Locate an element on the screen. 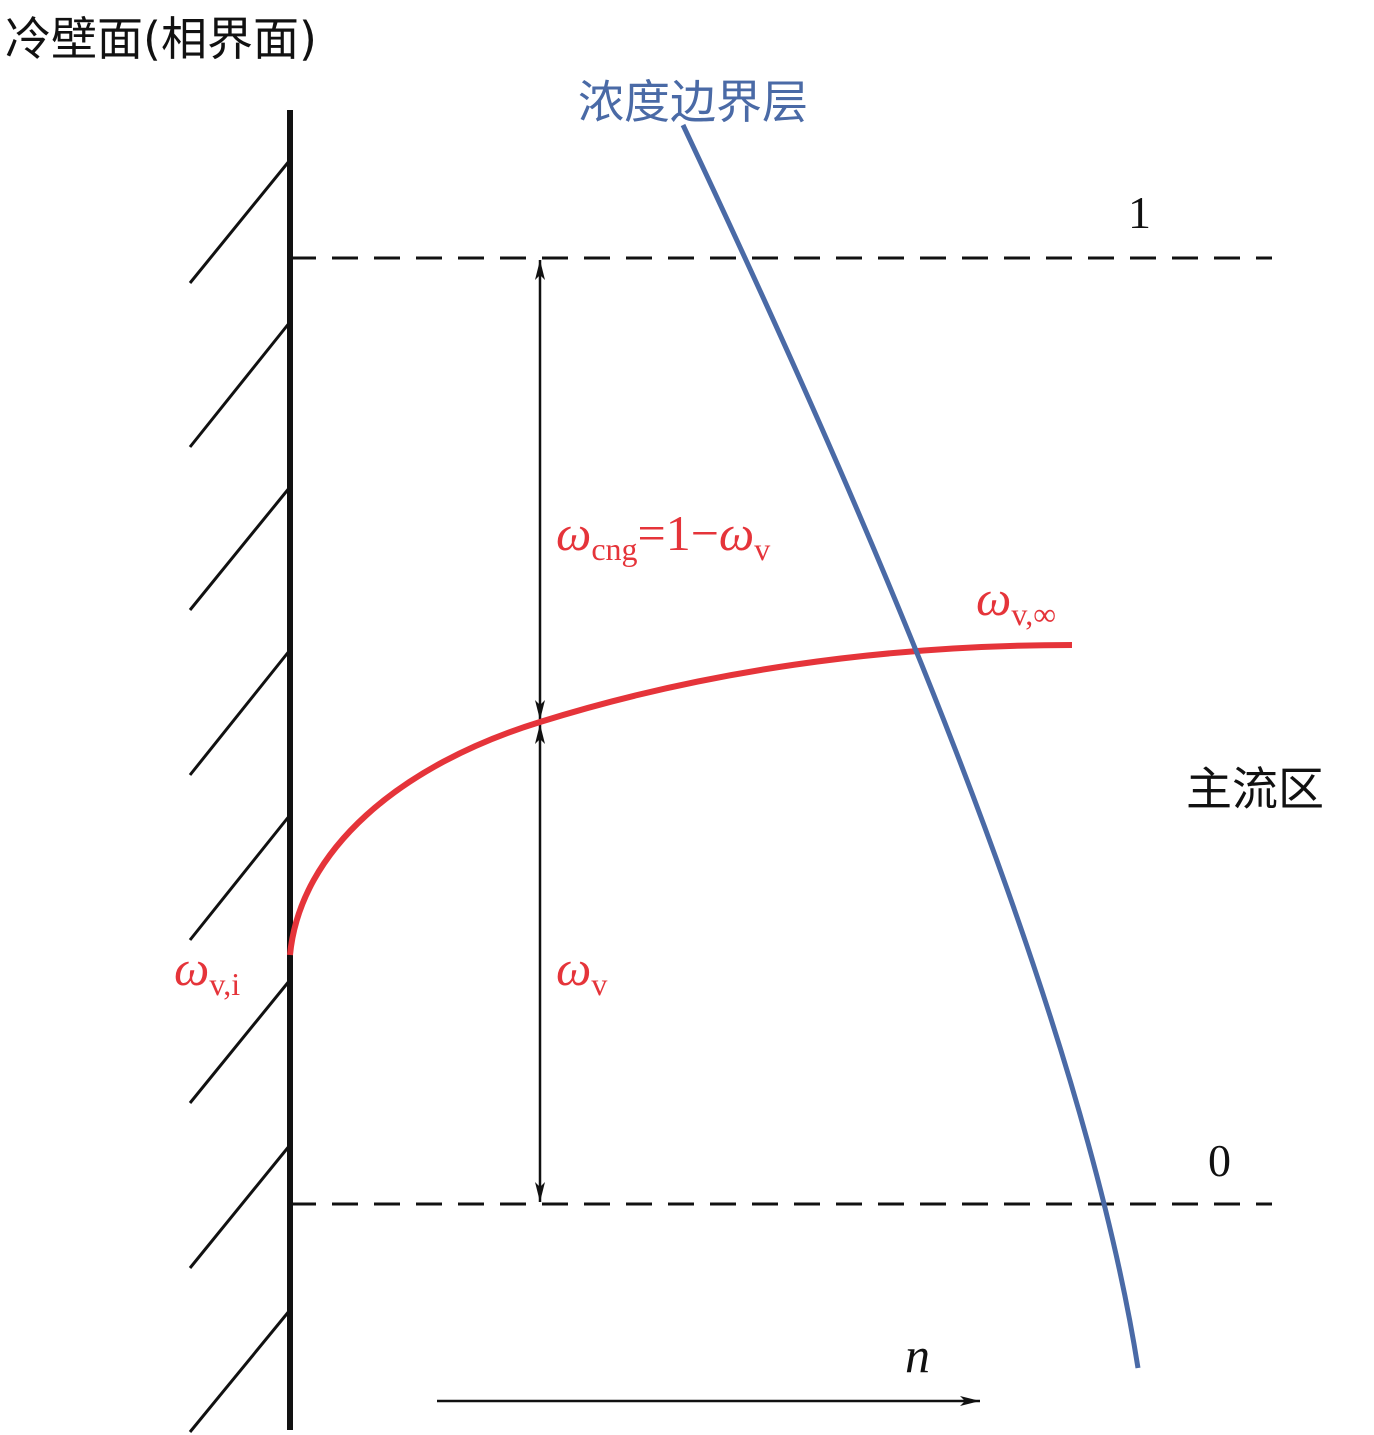 The width and height of the screenshot is (1374, 1435). omega-v-inf-label: ωv,∞ is located at coordinates (1016, 601).